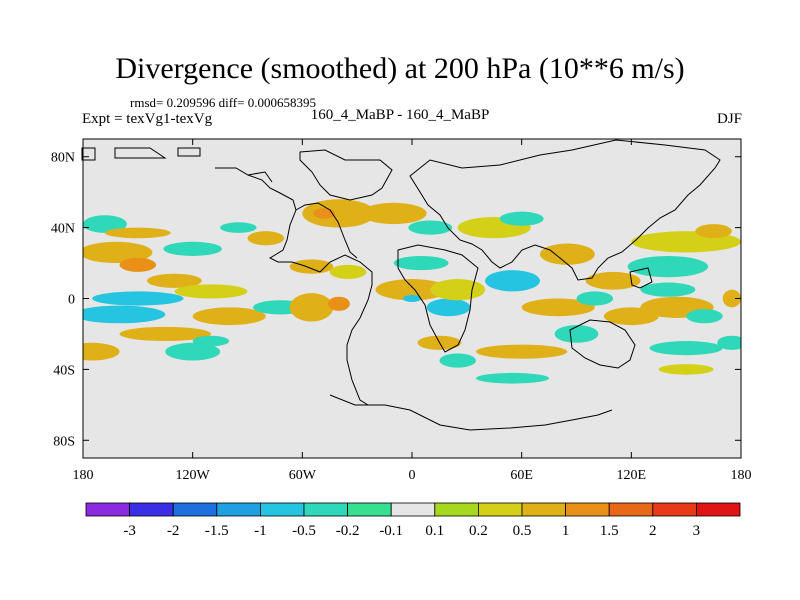 This screenshot has width=800, height=600. Describe the element at coordinates (63, 229) in the screenshot. I see `y-tick-label-1: 40N` at that location.